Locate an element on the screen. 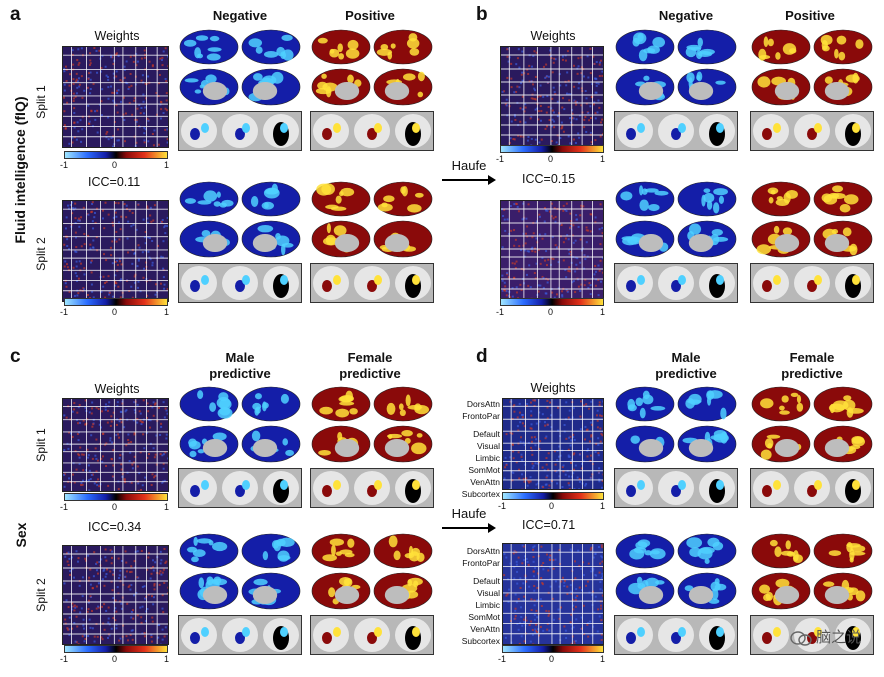  weights-title-c: Weights is located at coordinates (117, 389).